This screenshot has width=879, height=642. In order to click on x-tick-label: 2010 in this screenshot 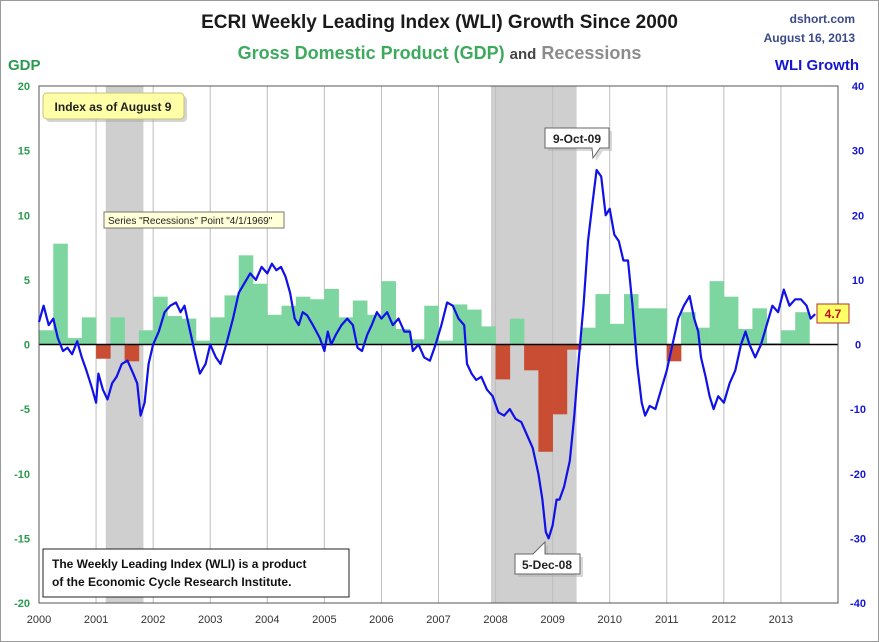, I will do `click(609, 620)`.